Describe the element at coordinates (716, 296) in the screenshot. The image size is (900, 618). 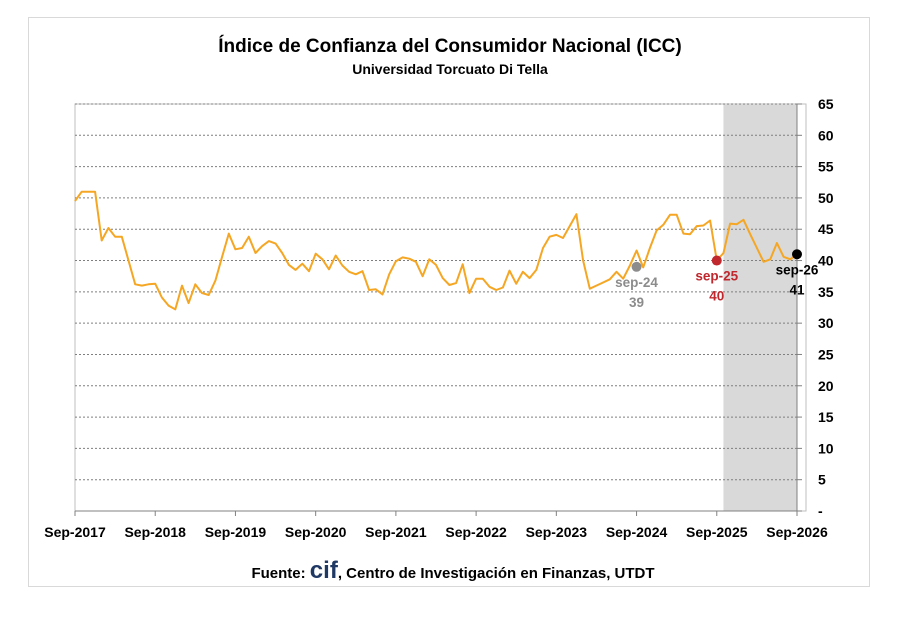
I see `annotation-value-sep-25: 40` at that location.